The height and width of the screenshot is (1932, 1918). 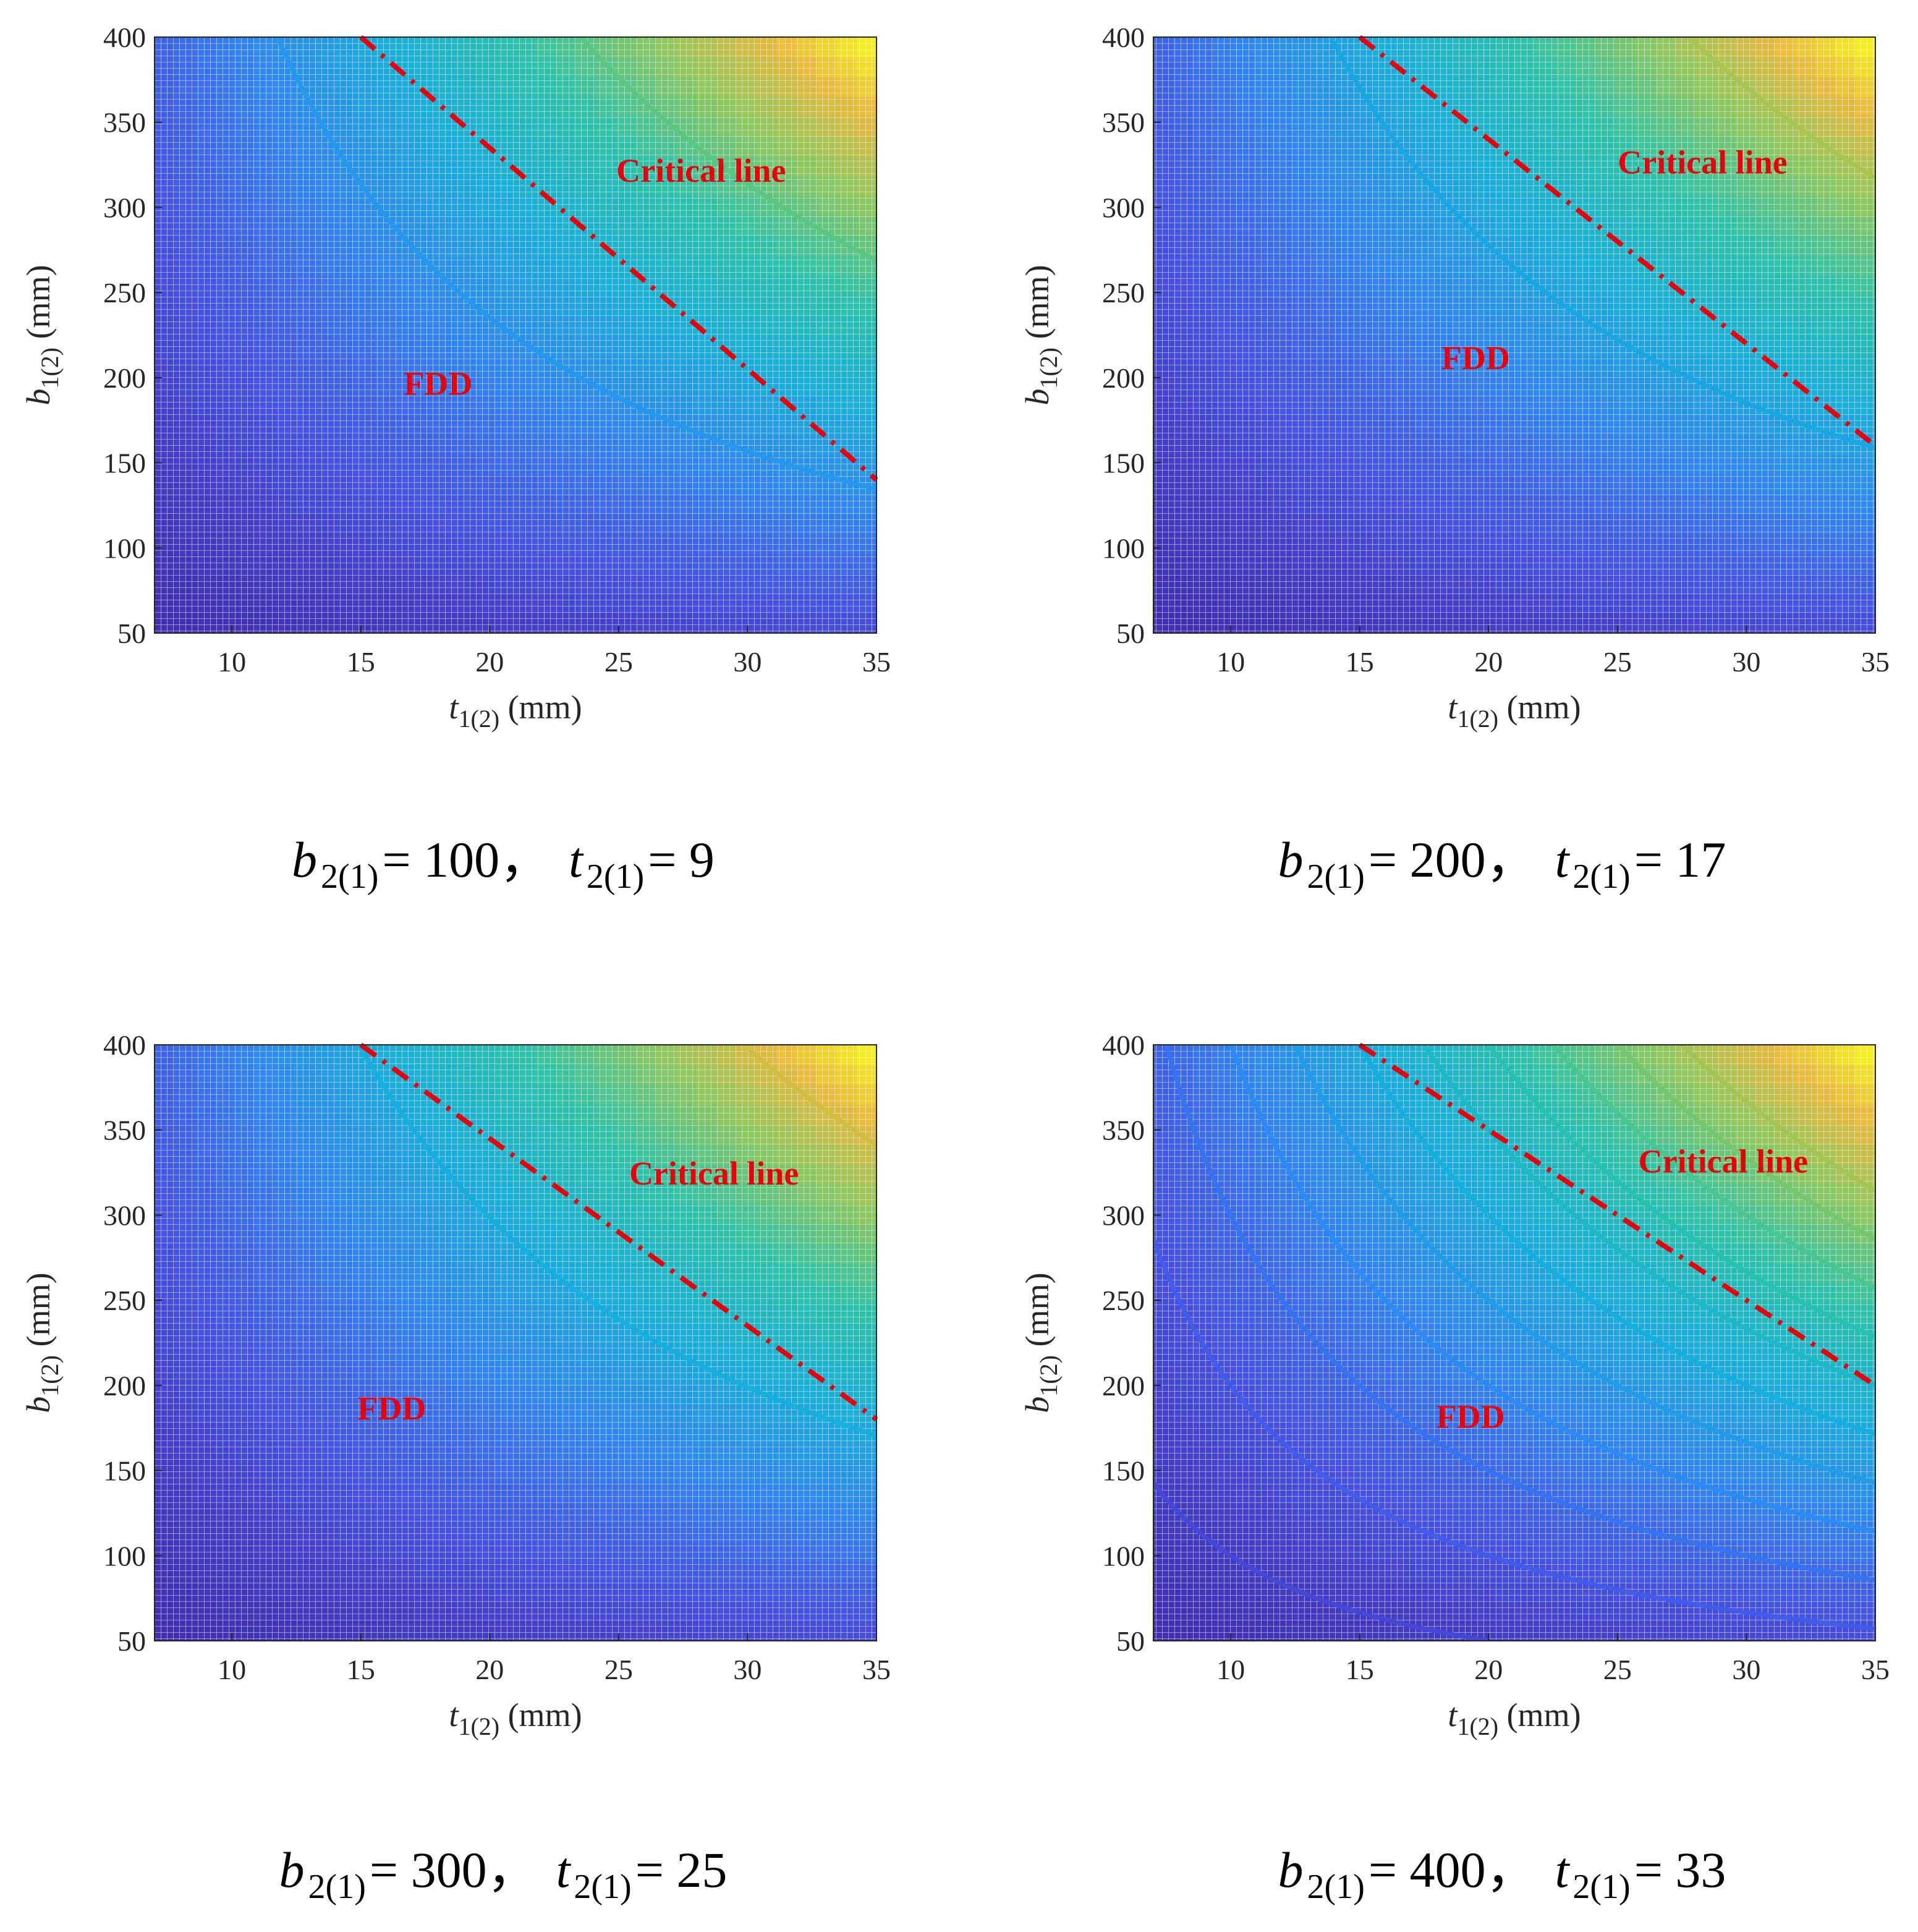 What do you see at coordinates (504, 1874) in the screenshot?
I see `panel-caption: b 2(1)= 300， t 2(1)= 25` at bounding box center [504, 1874].